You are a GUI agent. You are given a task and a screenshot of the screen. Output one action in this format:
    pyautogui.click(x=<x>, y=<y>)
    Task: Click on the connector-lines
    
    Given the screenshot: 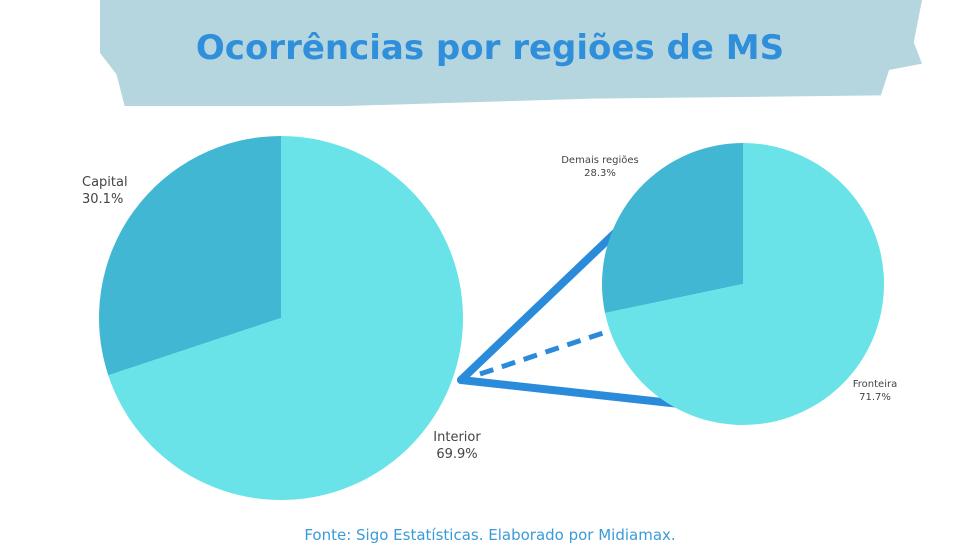 What is the action you would take?
    pyautogui.click(x=570, y=318)
    